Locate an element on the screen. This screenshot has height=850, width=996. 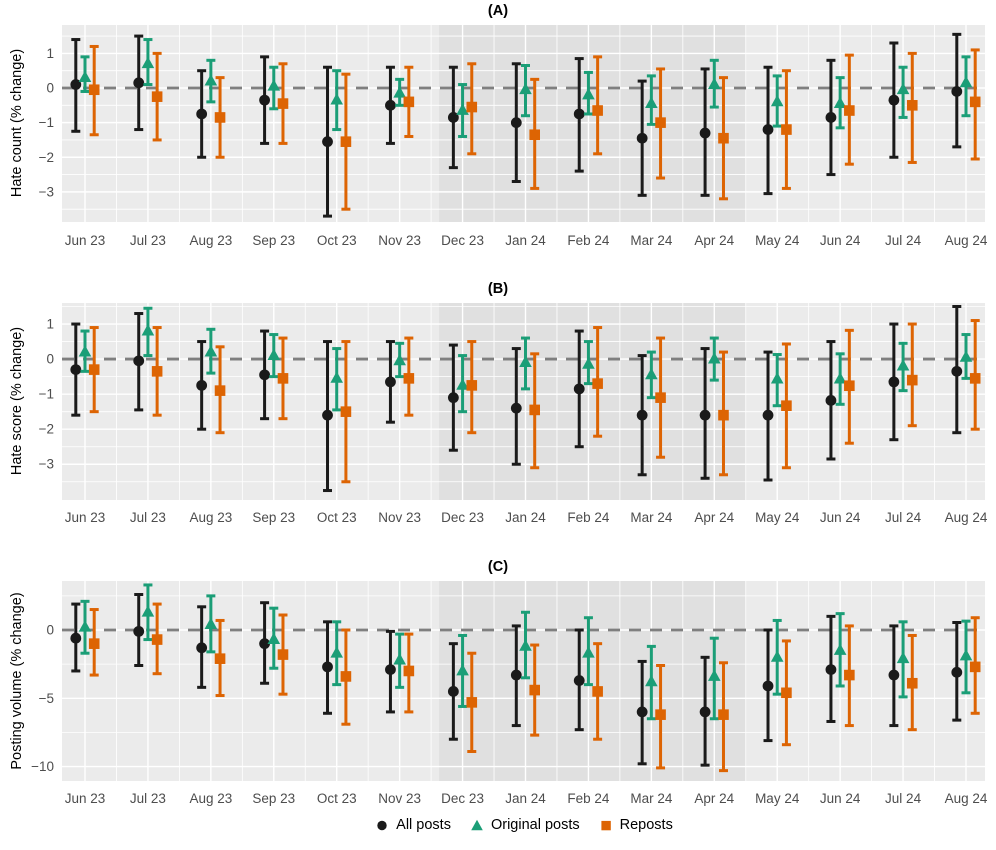
x-tick-label: Jan 24 is located at coordinates (525, 798).